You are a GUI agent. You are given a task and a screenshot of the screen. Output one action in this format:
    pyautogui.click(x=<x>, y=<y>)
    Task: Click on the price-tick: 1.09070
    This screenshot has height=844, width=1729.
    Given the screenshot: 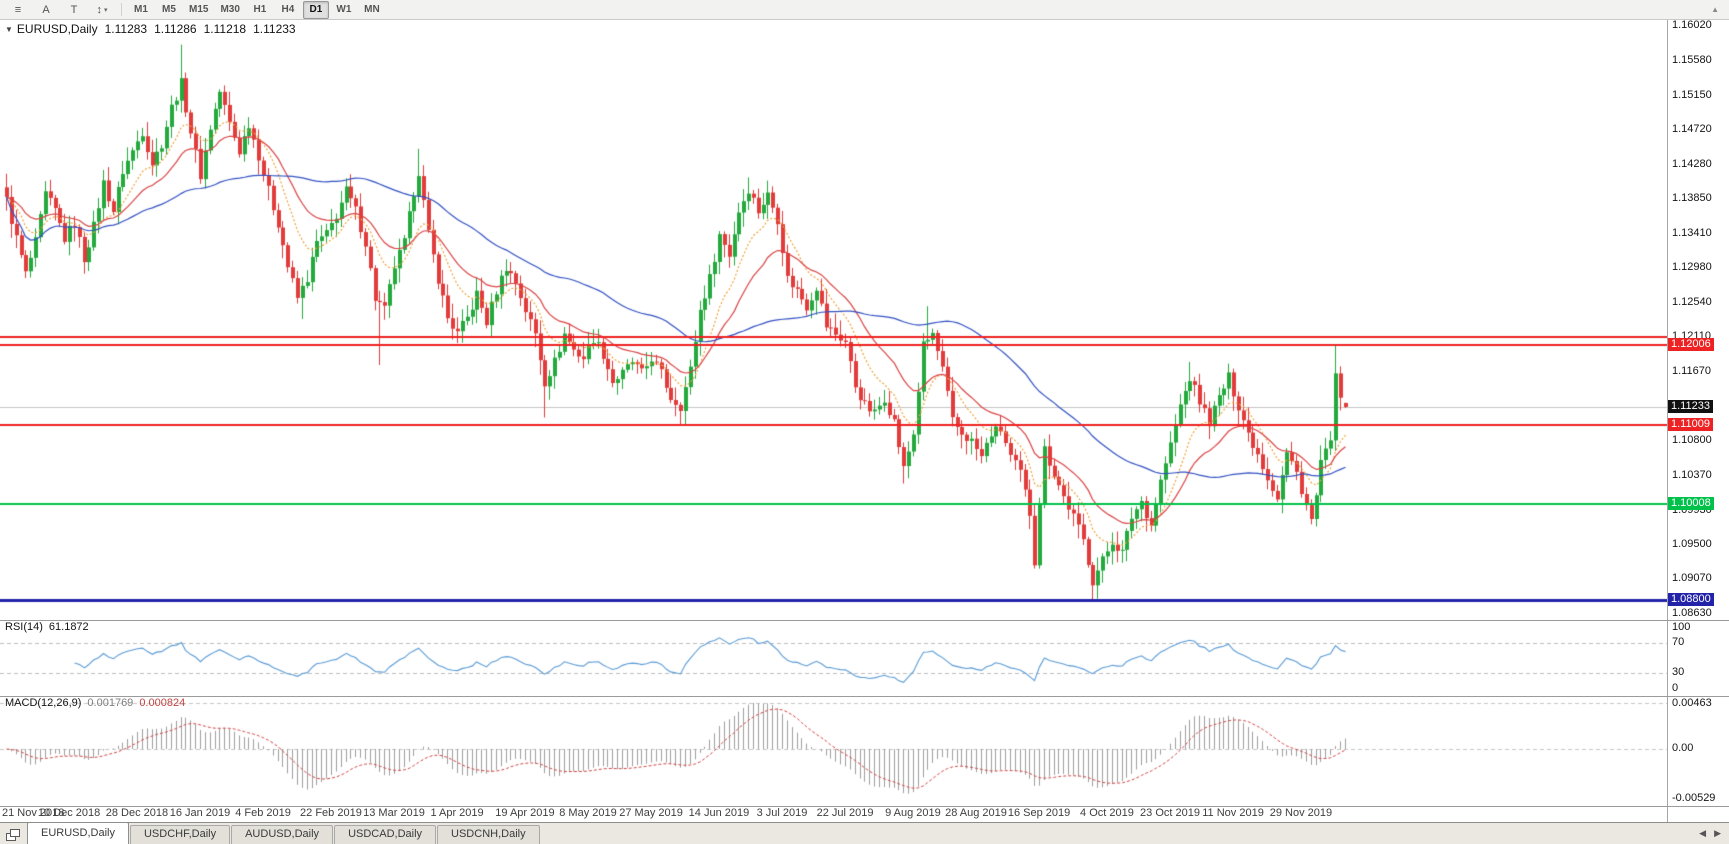 What is the action you would take?
    pyautogui.click(x=1692, y=578)
    